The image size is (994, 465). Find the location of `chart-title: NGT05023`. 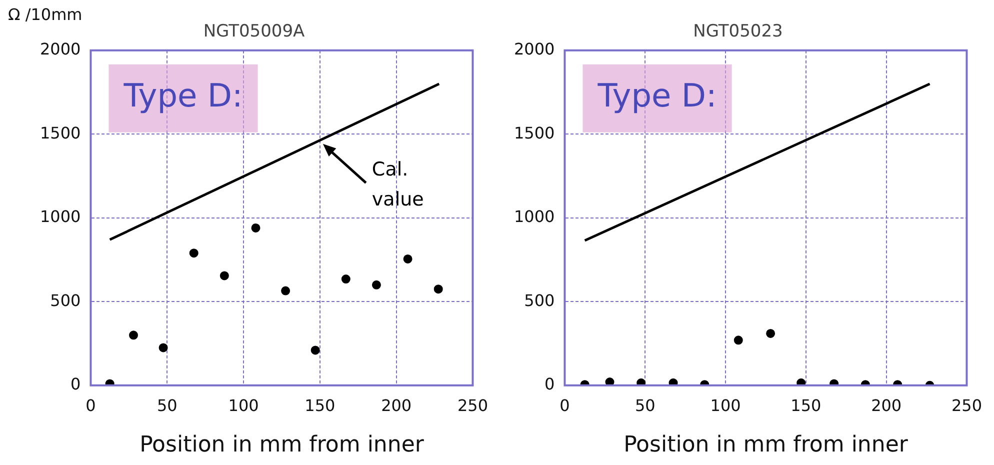

chart-title: NGT05023 is located at coordinates (738, 32).